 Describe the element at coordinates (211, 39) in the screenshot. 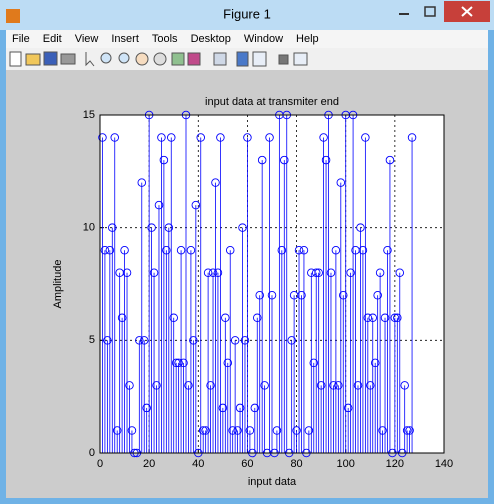

I see `menu-item: Desktop` at that location.